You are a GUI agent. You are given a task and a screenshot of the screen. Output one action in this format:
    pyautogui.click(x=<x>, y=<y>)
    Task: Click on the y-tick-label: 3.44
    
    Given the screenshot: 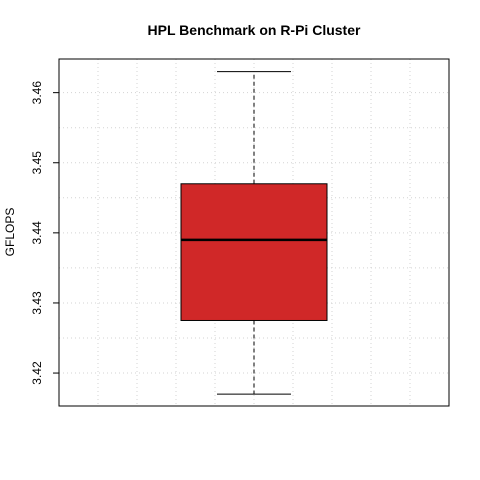 What is the action you would take?
    pyautogui.click(x=37, y=233)
    